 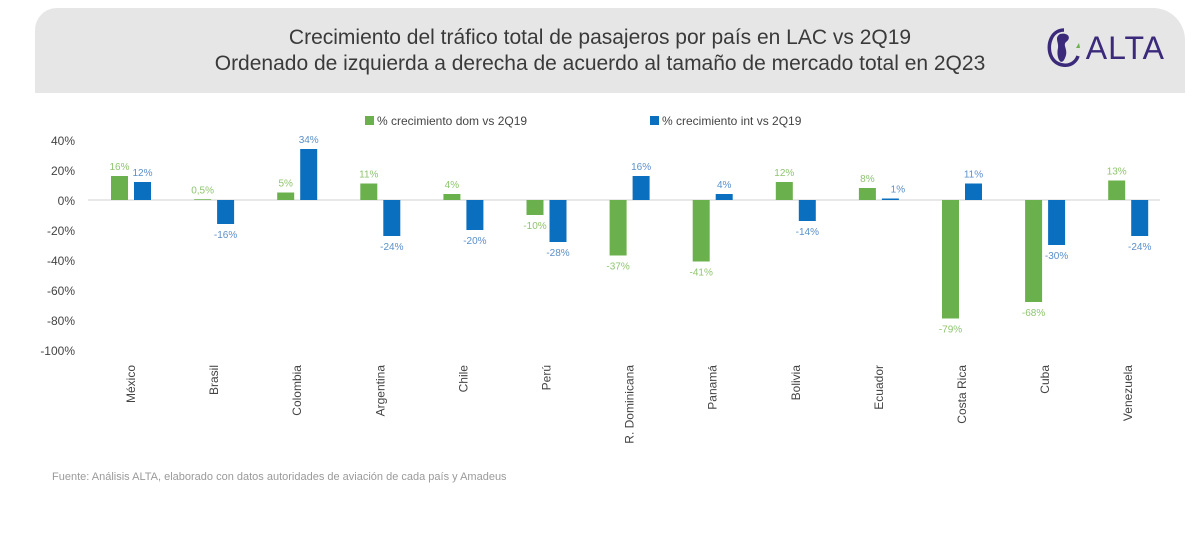 I want to click on data-label: -37%, so click(x=617, y=267).